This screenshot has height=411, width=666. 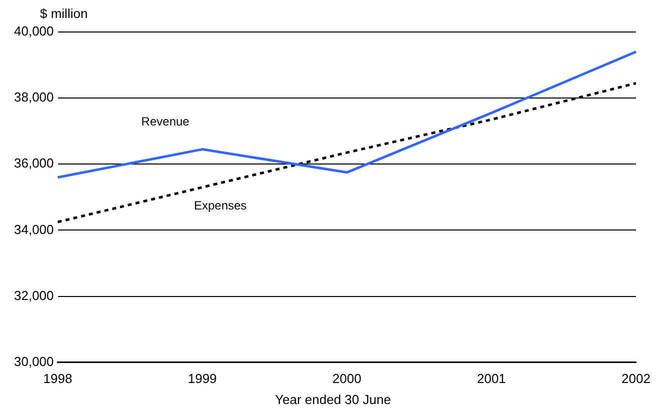 I want to click on y-axis-title: $ million, so click(x=64, y=13).